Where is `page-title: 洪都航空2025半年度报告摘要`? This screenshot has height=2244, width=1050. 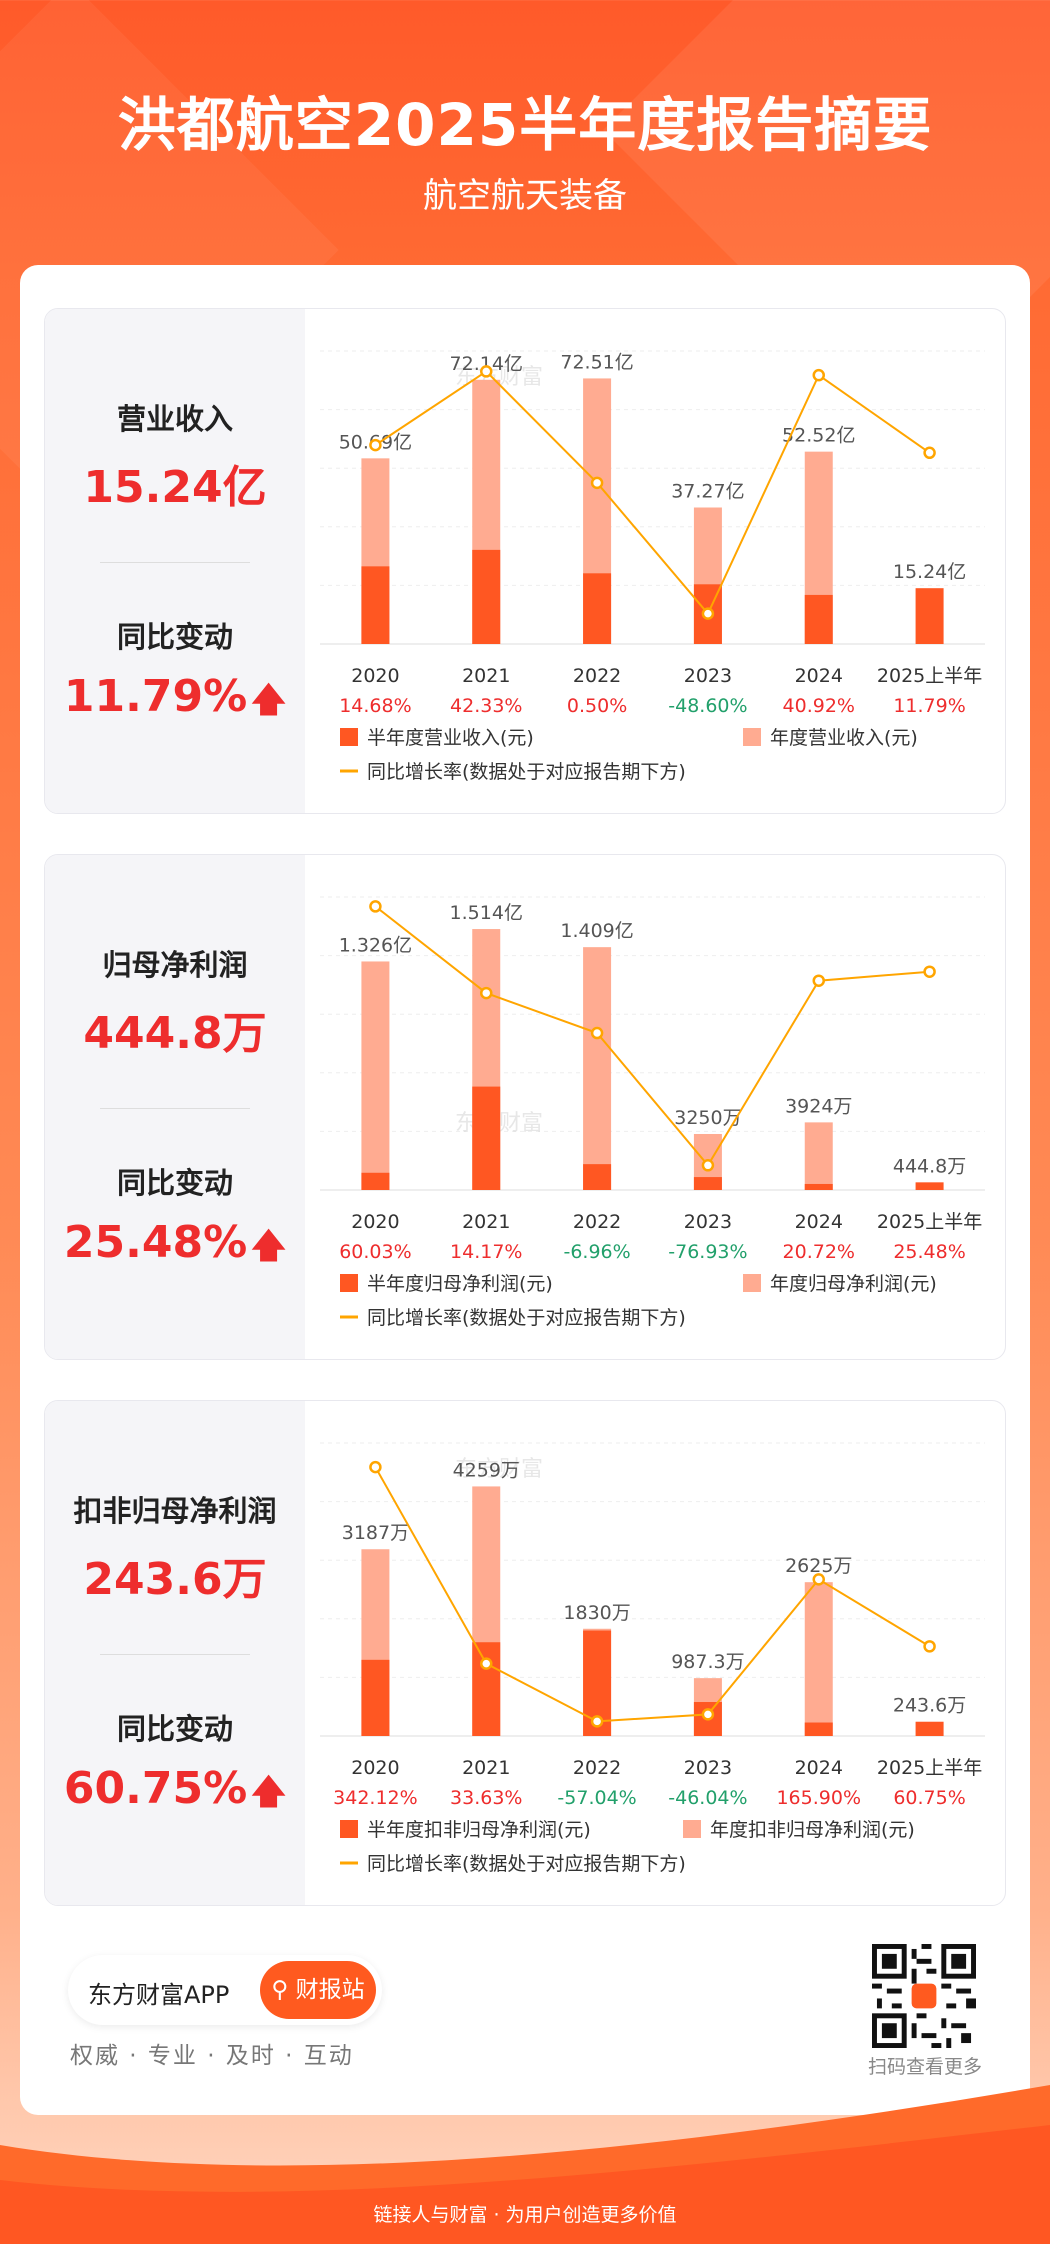 page-title: 洪都航空2025半年度报告摘要 is located at coordinates (525, 125).